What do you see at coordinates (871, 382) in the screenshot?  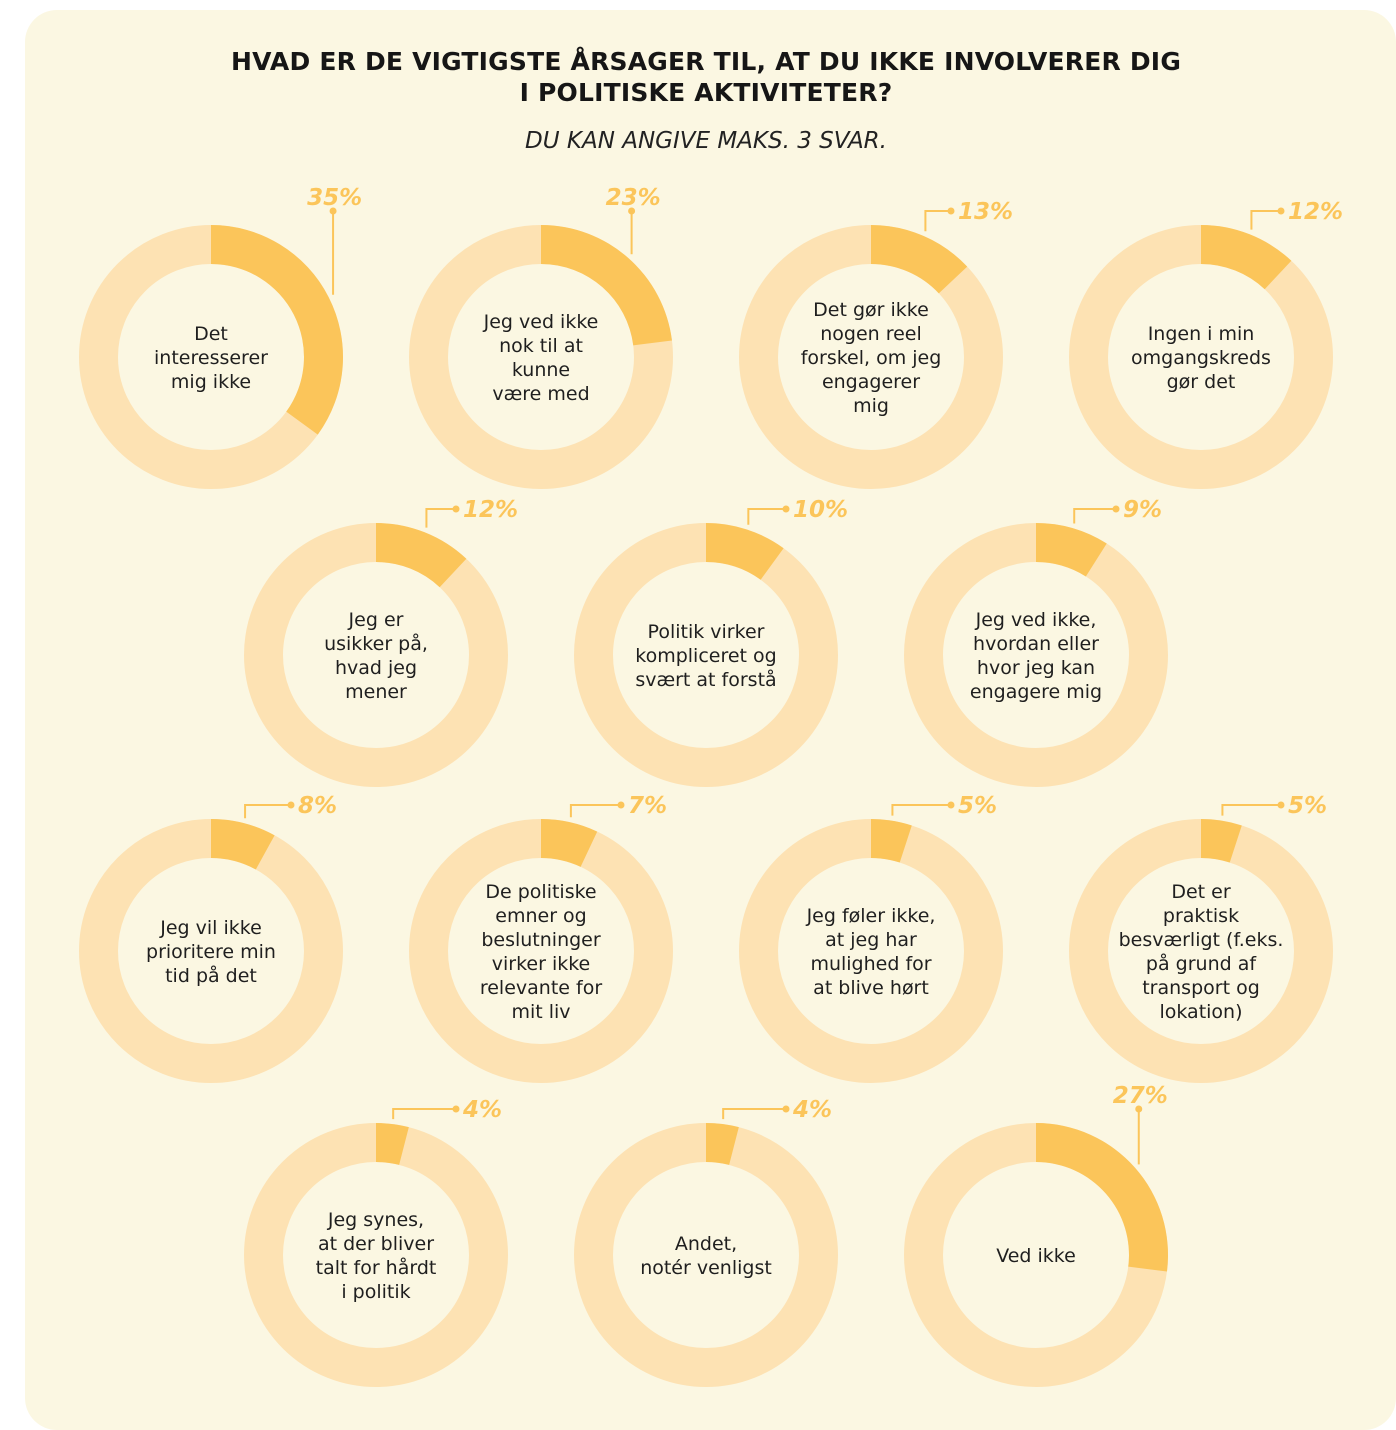 I see `category-label-line: engagerer` at bounding box center [871, 382].